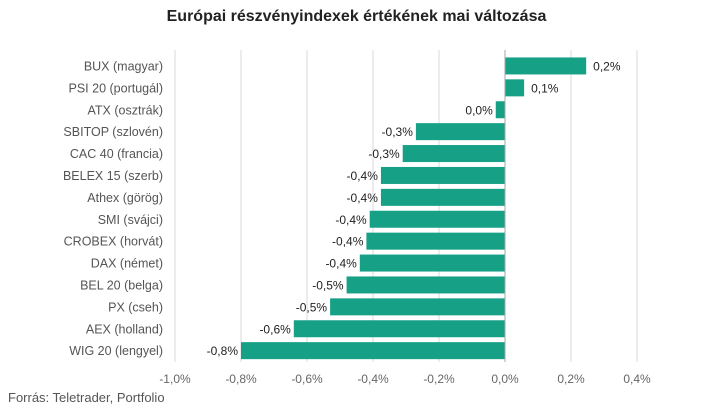  What do you see at coordinates (135, 307) in the screenshot?
I see `category-label: PX (cseh)` at bounding box center [135, 307].